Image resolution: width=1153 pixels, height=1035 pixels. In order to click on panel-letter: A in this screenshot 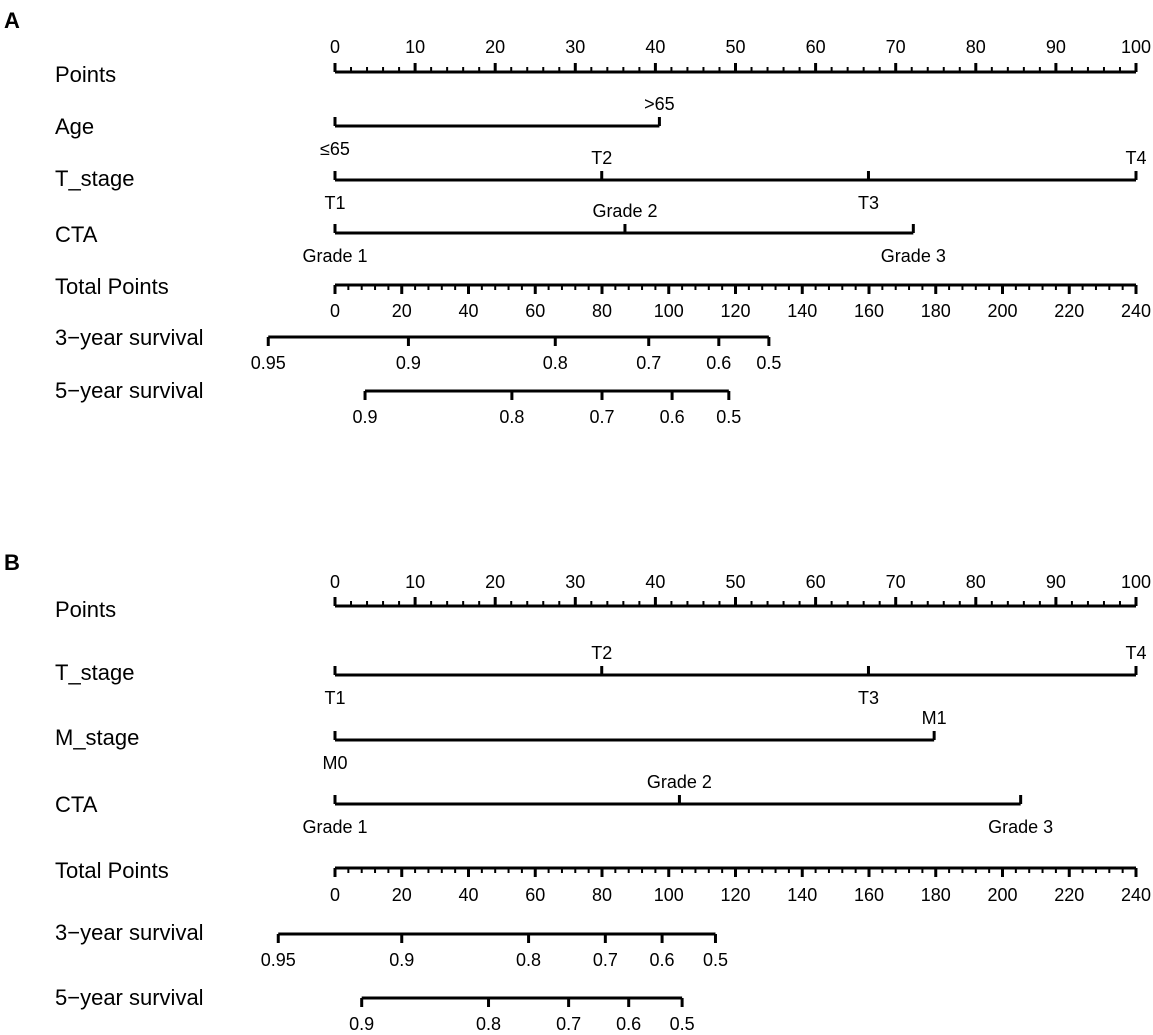, I will do `click(12, 20)`.